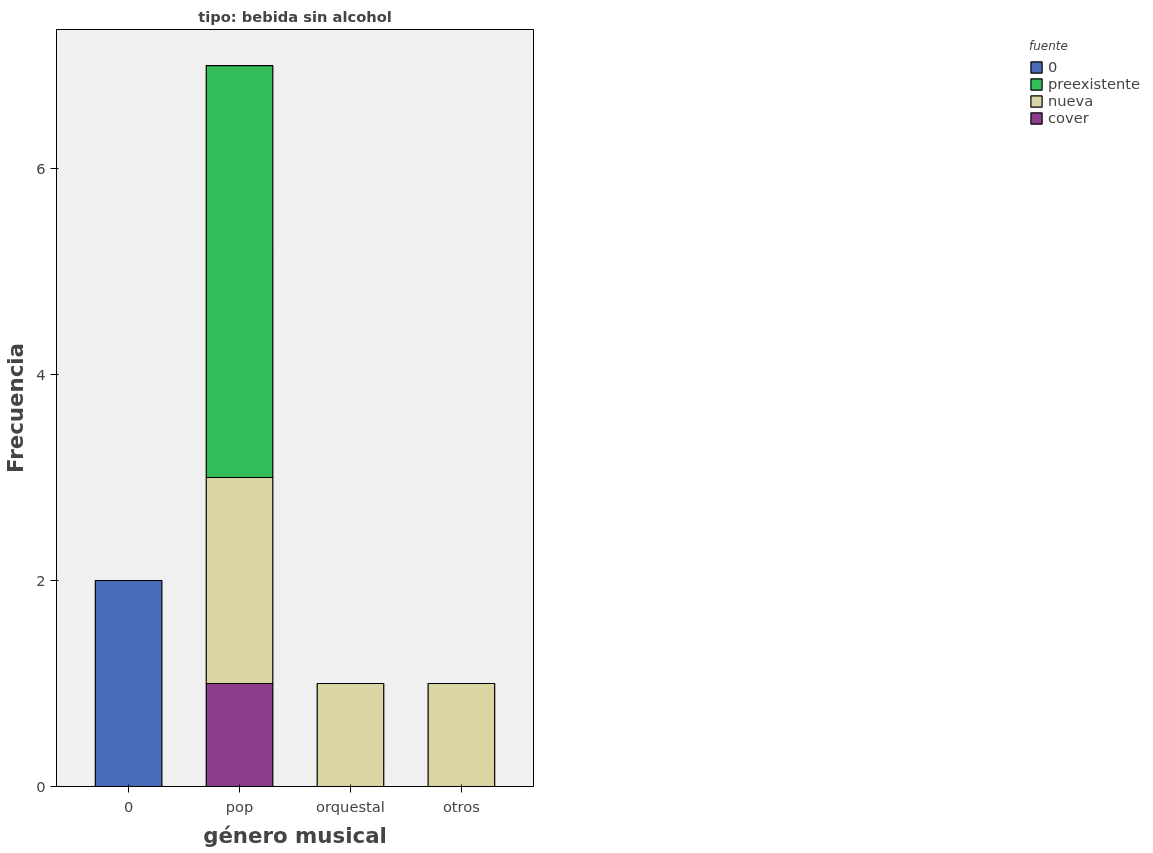  Describe the element at coordinates (1049, 46) in the screenshot. I see `legend-title: fuente` at that location.